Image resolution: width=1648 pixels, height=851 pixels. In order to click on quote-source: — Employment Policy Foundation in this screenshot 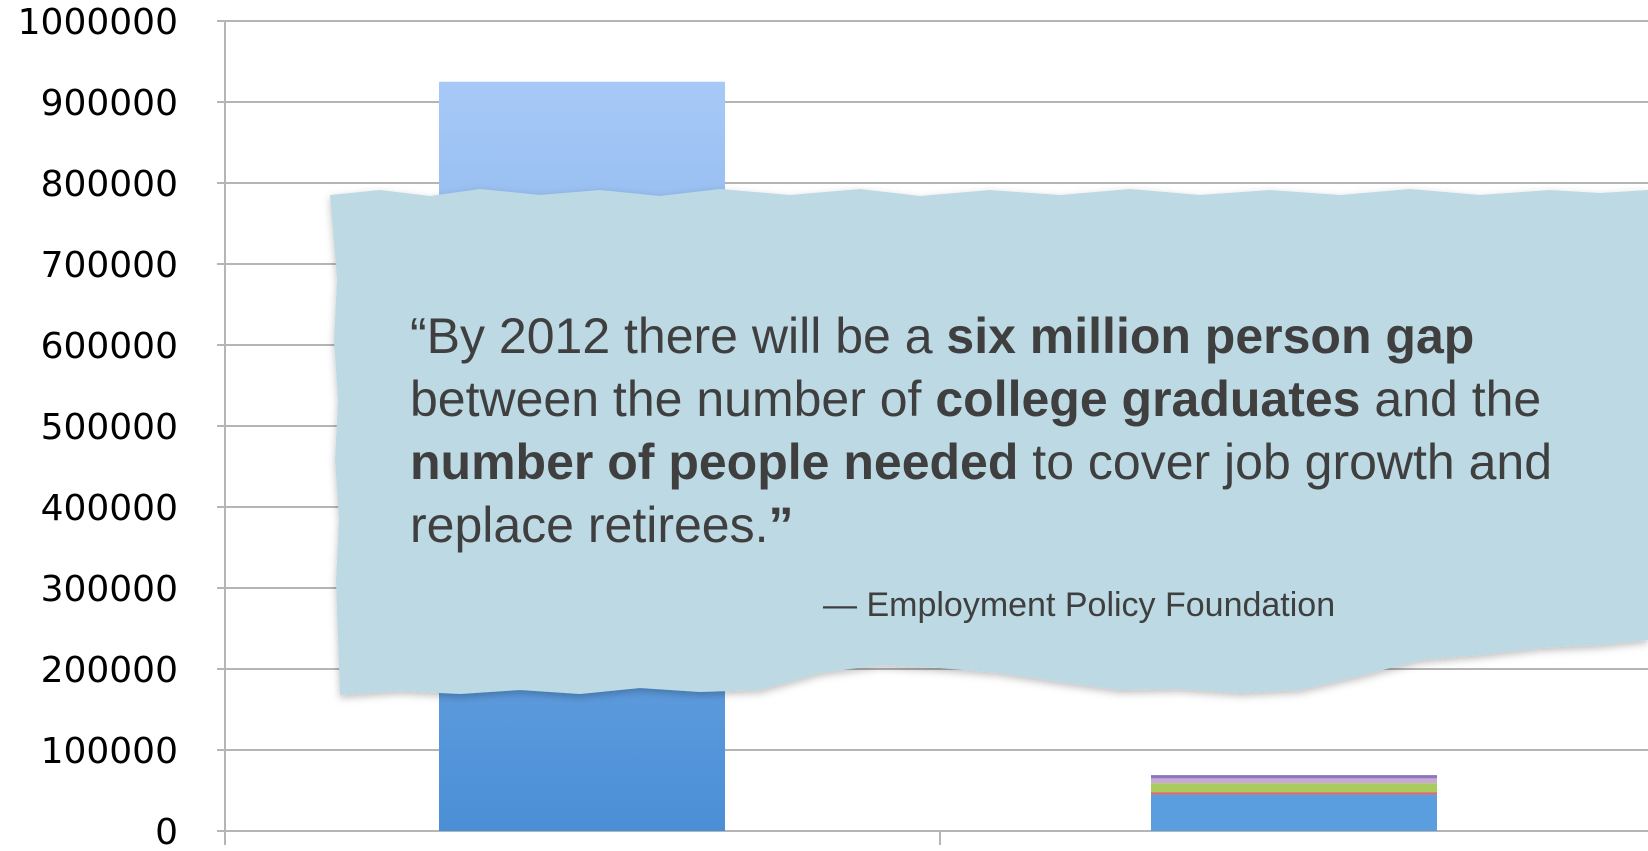, I will do `click(1079, 605)`.